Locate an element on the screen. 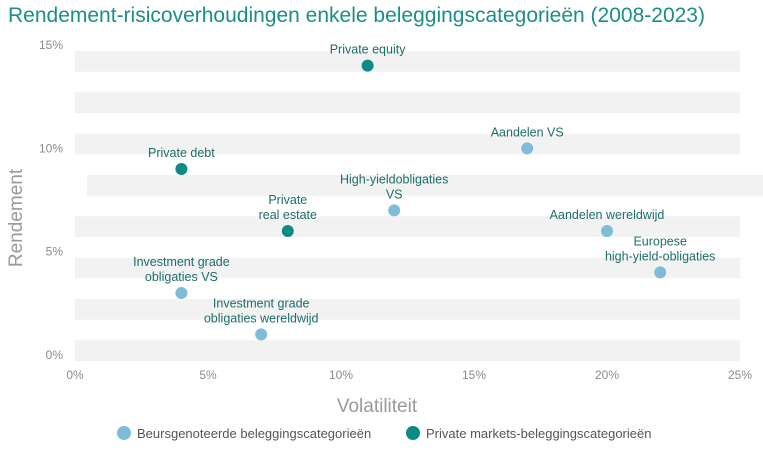 Image resolution: width=763 pixels, height=465 pixels. point-label: obligaties wereldwijd is located at coordinates (261, 318).